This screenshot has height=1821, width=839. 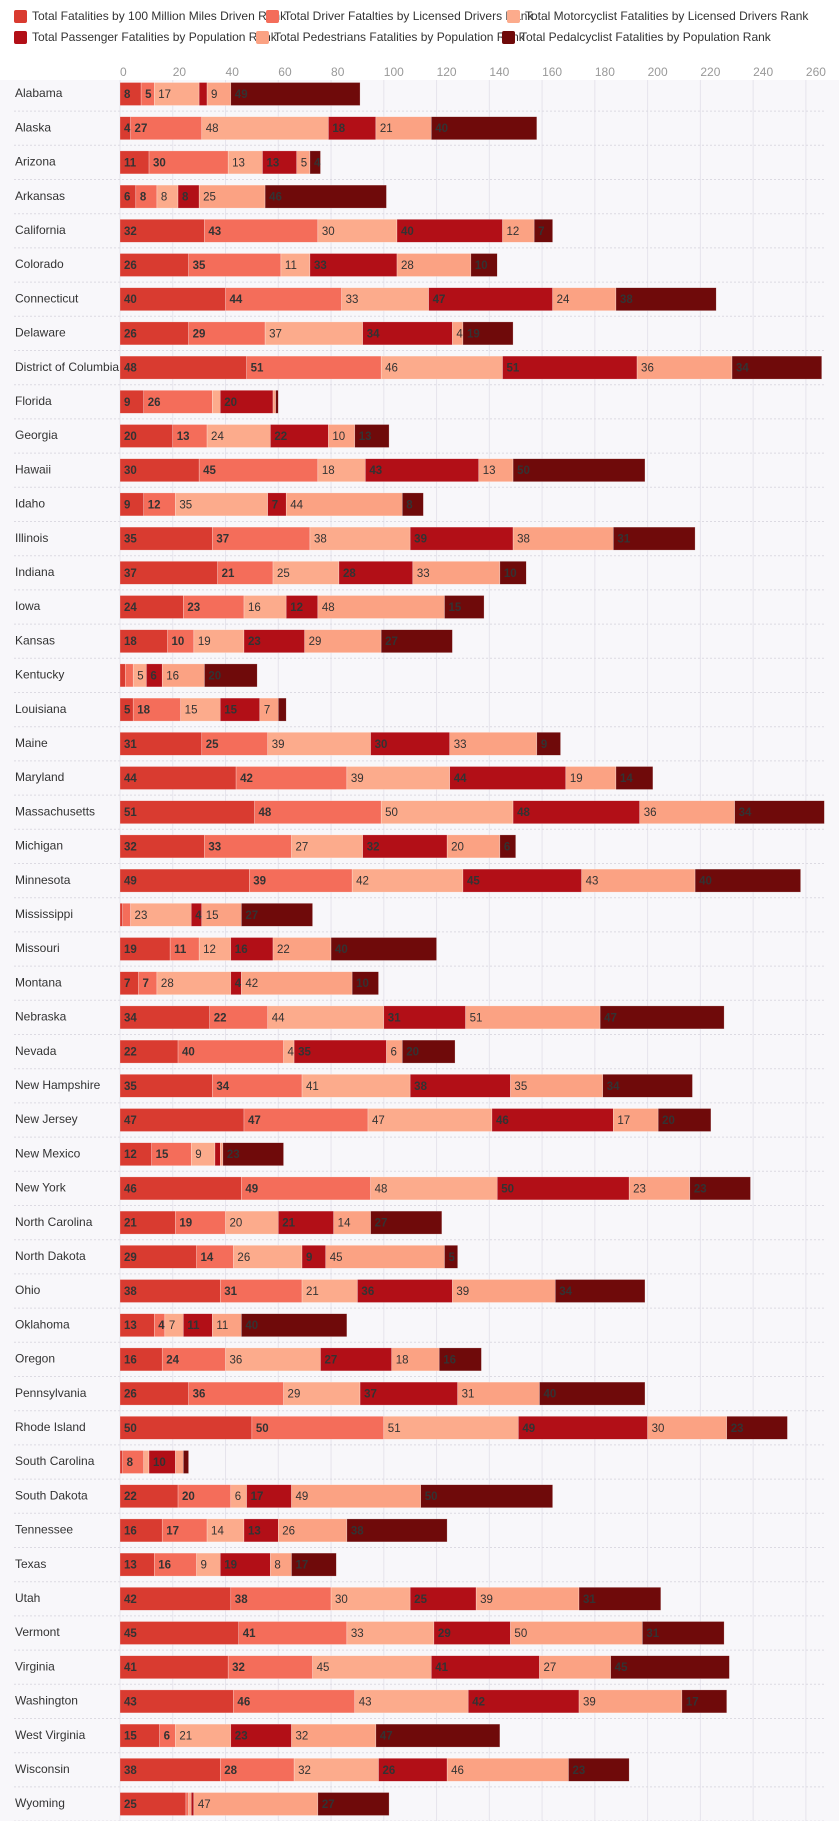 What do you see at coordinates (35, 162) in the screenshot?
I see `category-label: Arizona` at bounding box center [35, 162].